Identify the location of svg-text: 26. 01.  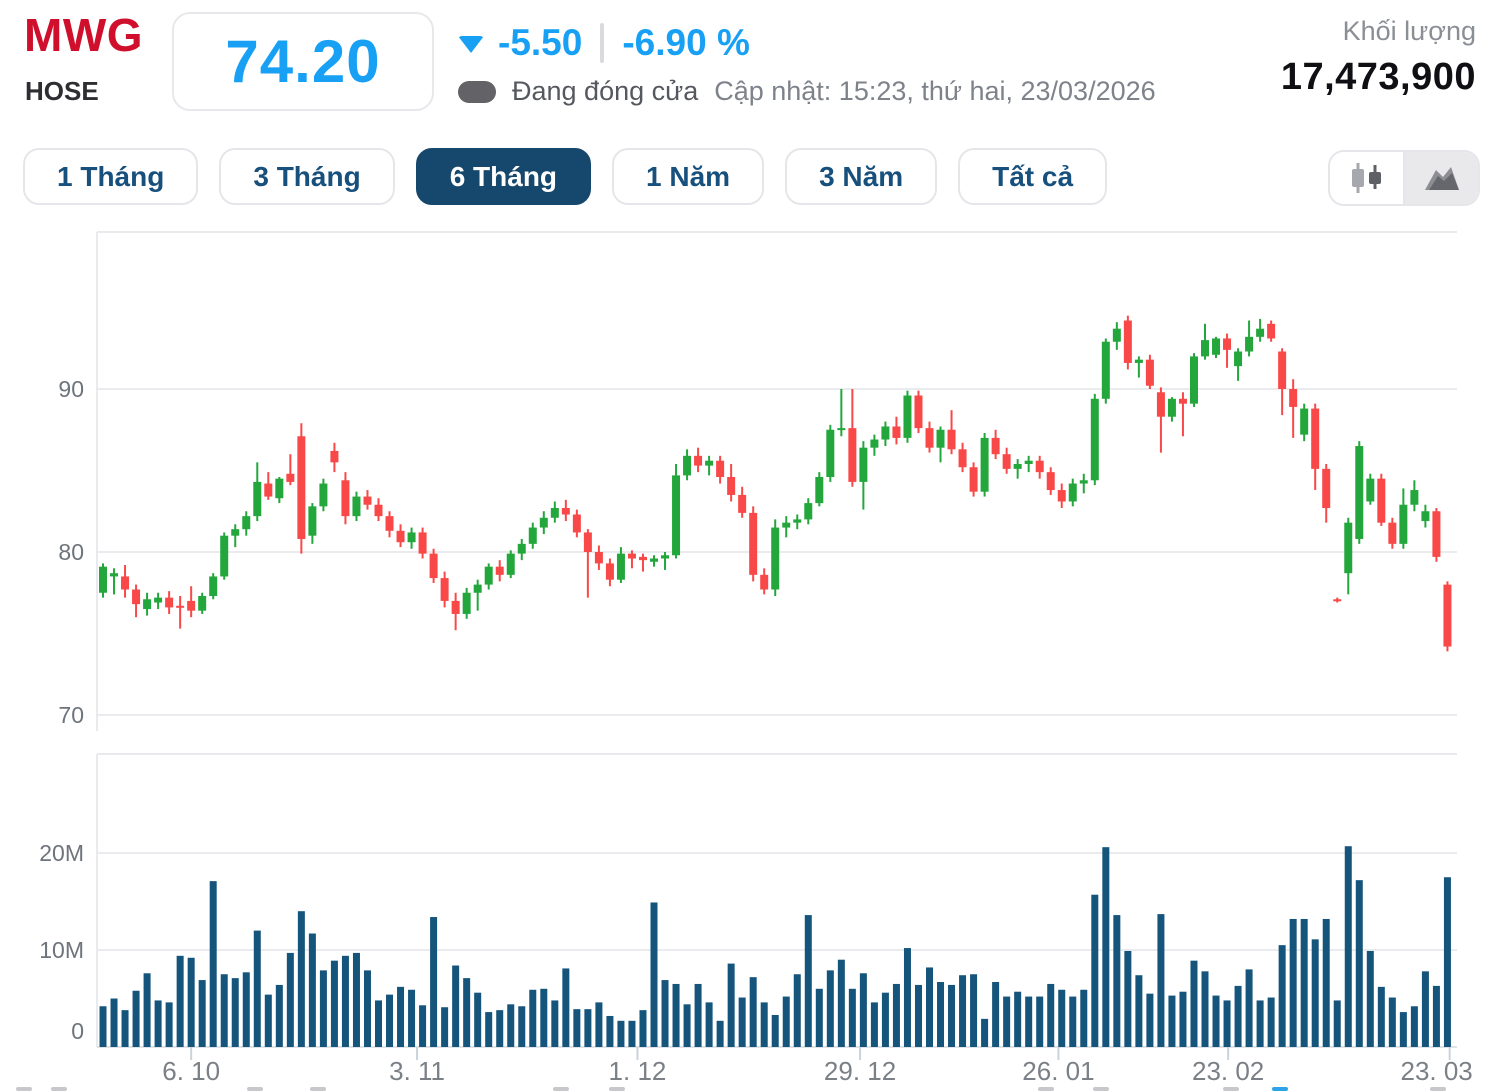
(1058, 1071).